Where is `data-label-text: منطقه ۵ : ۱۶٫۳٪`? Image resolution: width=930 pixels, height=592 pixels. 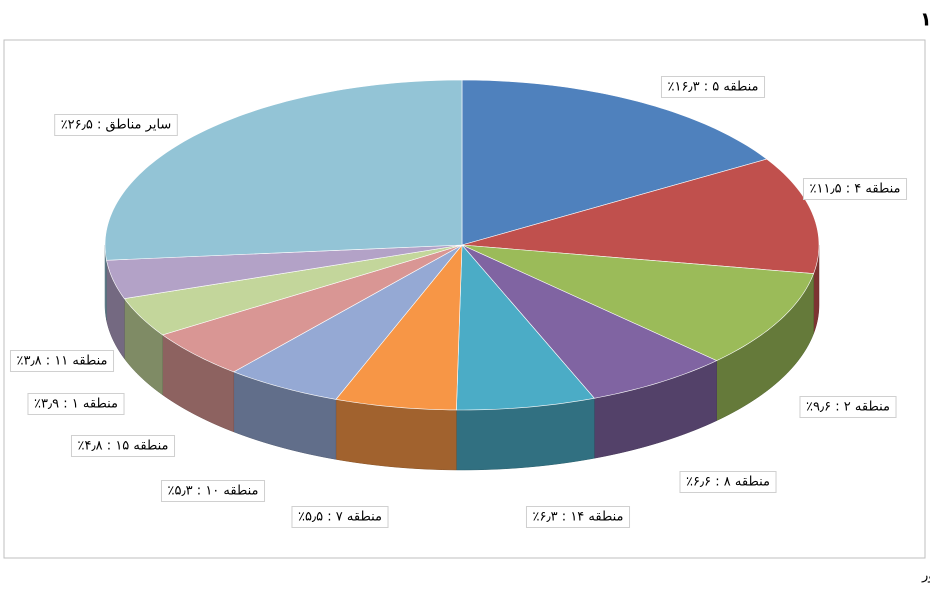 data-label-text: منطقه ۵ : ۱۶٫۳٪ is located at coordinates (712, 87).